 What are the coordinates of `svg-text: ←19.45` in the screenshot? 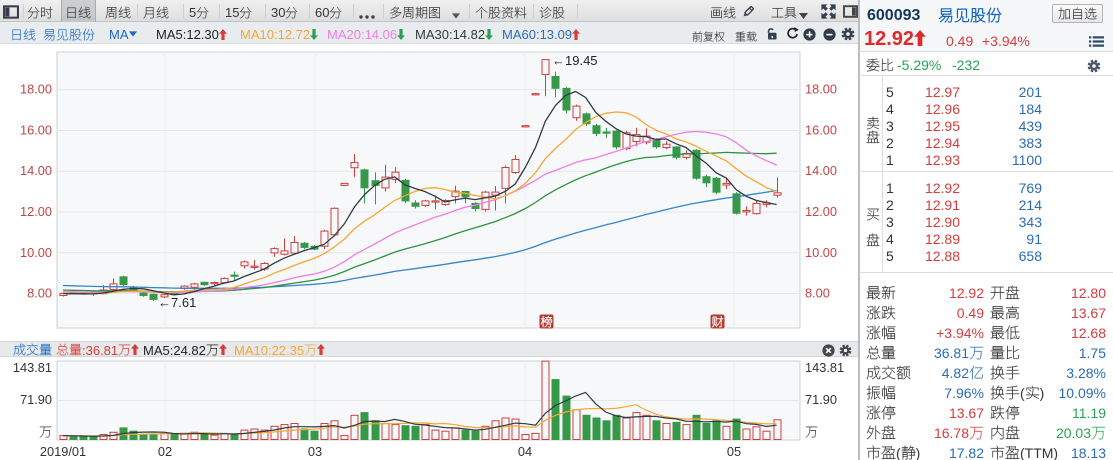 It's located at (575, 60).